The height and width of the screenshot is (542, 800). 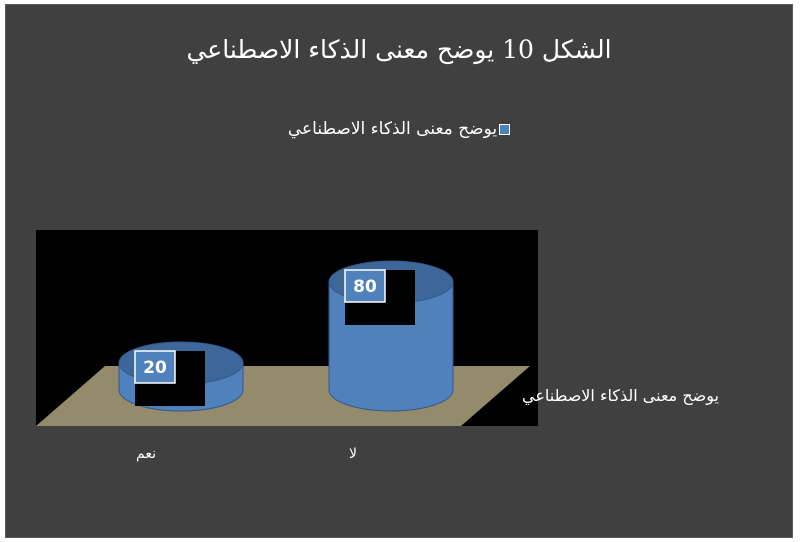 I want to click on data-label-0: 20, so click(x=155, y=368).